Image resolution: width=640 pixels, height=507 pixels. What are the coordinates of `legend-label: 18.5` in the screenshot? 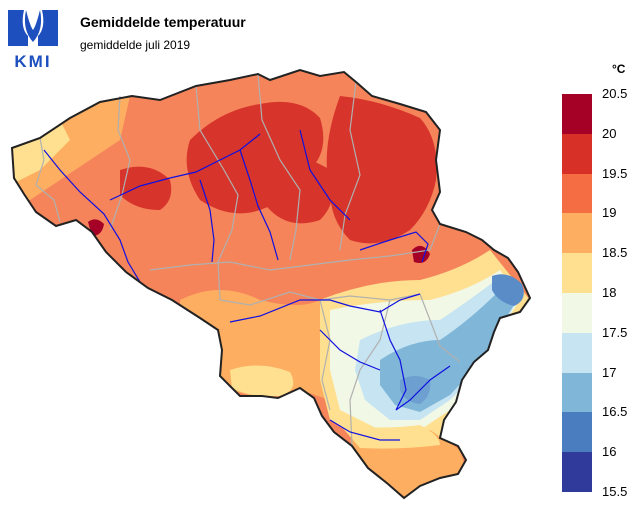 It's located at (615, 253).